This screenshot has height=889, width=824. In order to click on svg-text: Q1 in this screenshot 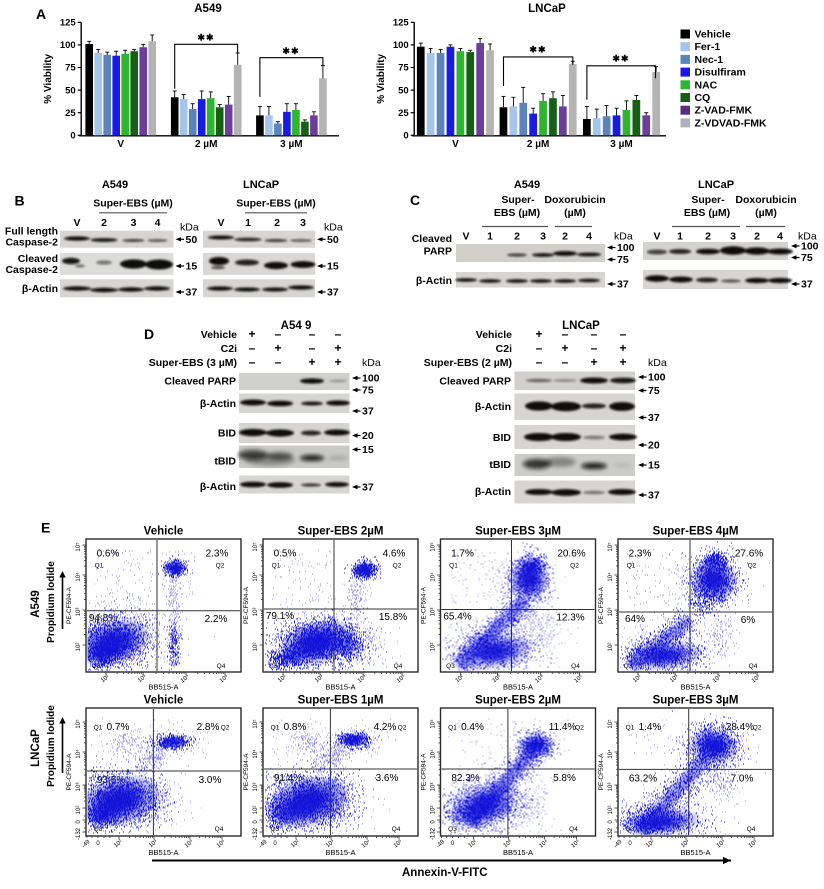, I will do `click(452, 728)`.